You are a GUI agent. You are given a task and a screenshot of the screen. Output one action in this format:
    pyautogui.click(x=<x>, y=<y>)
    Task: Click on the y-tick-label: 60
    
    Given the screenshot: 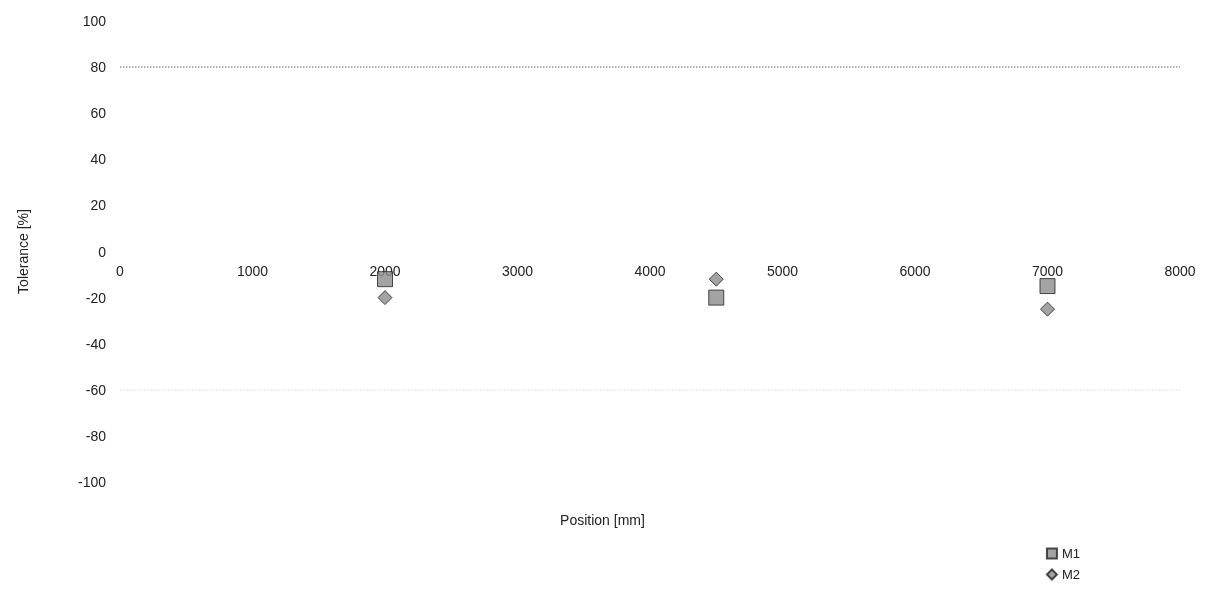 What is the action you would take?
    pyautogui.click(x=98, y=113)
    